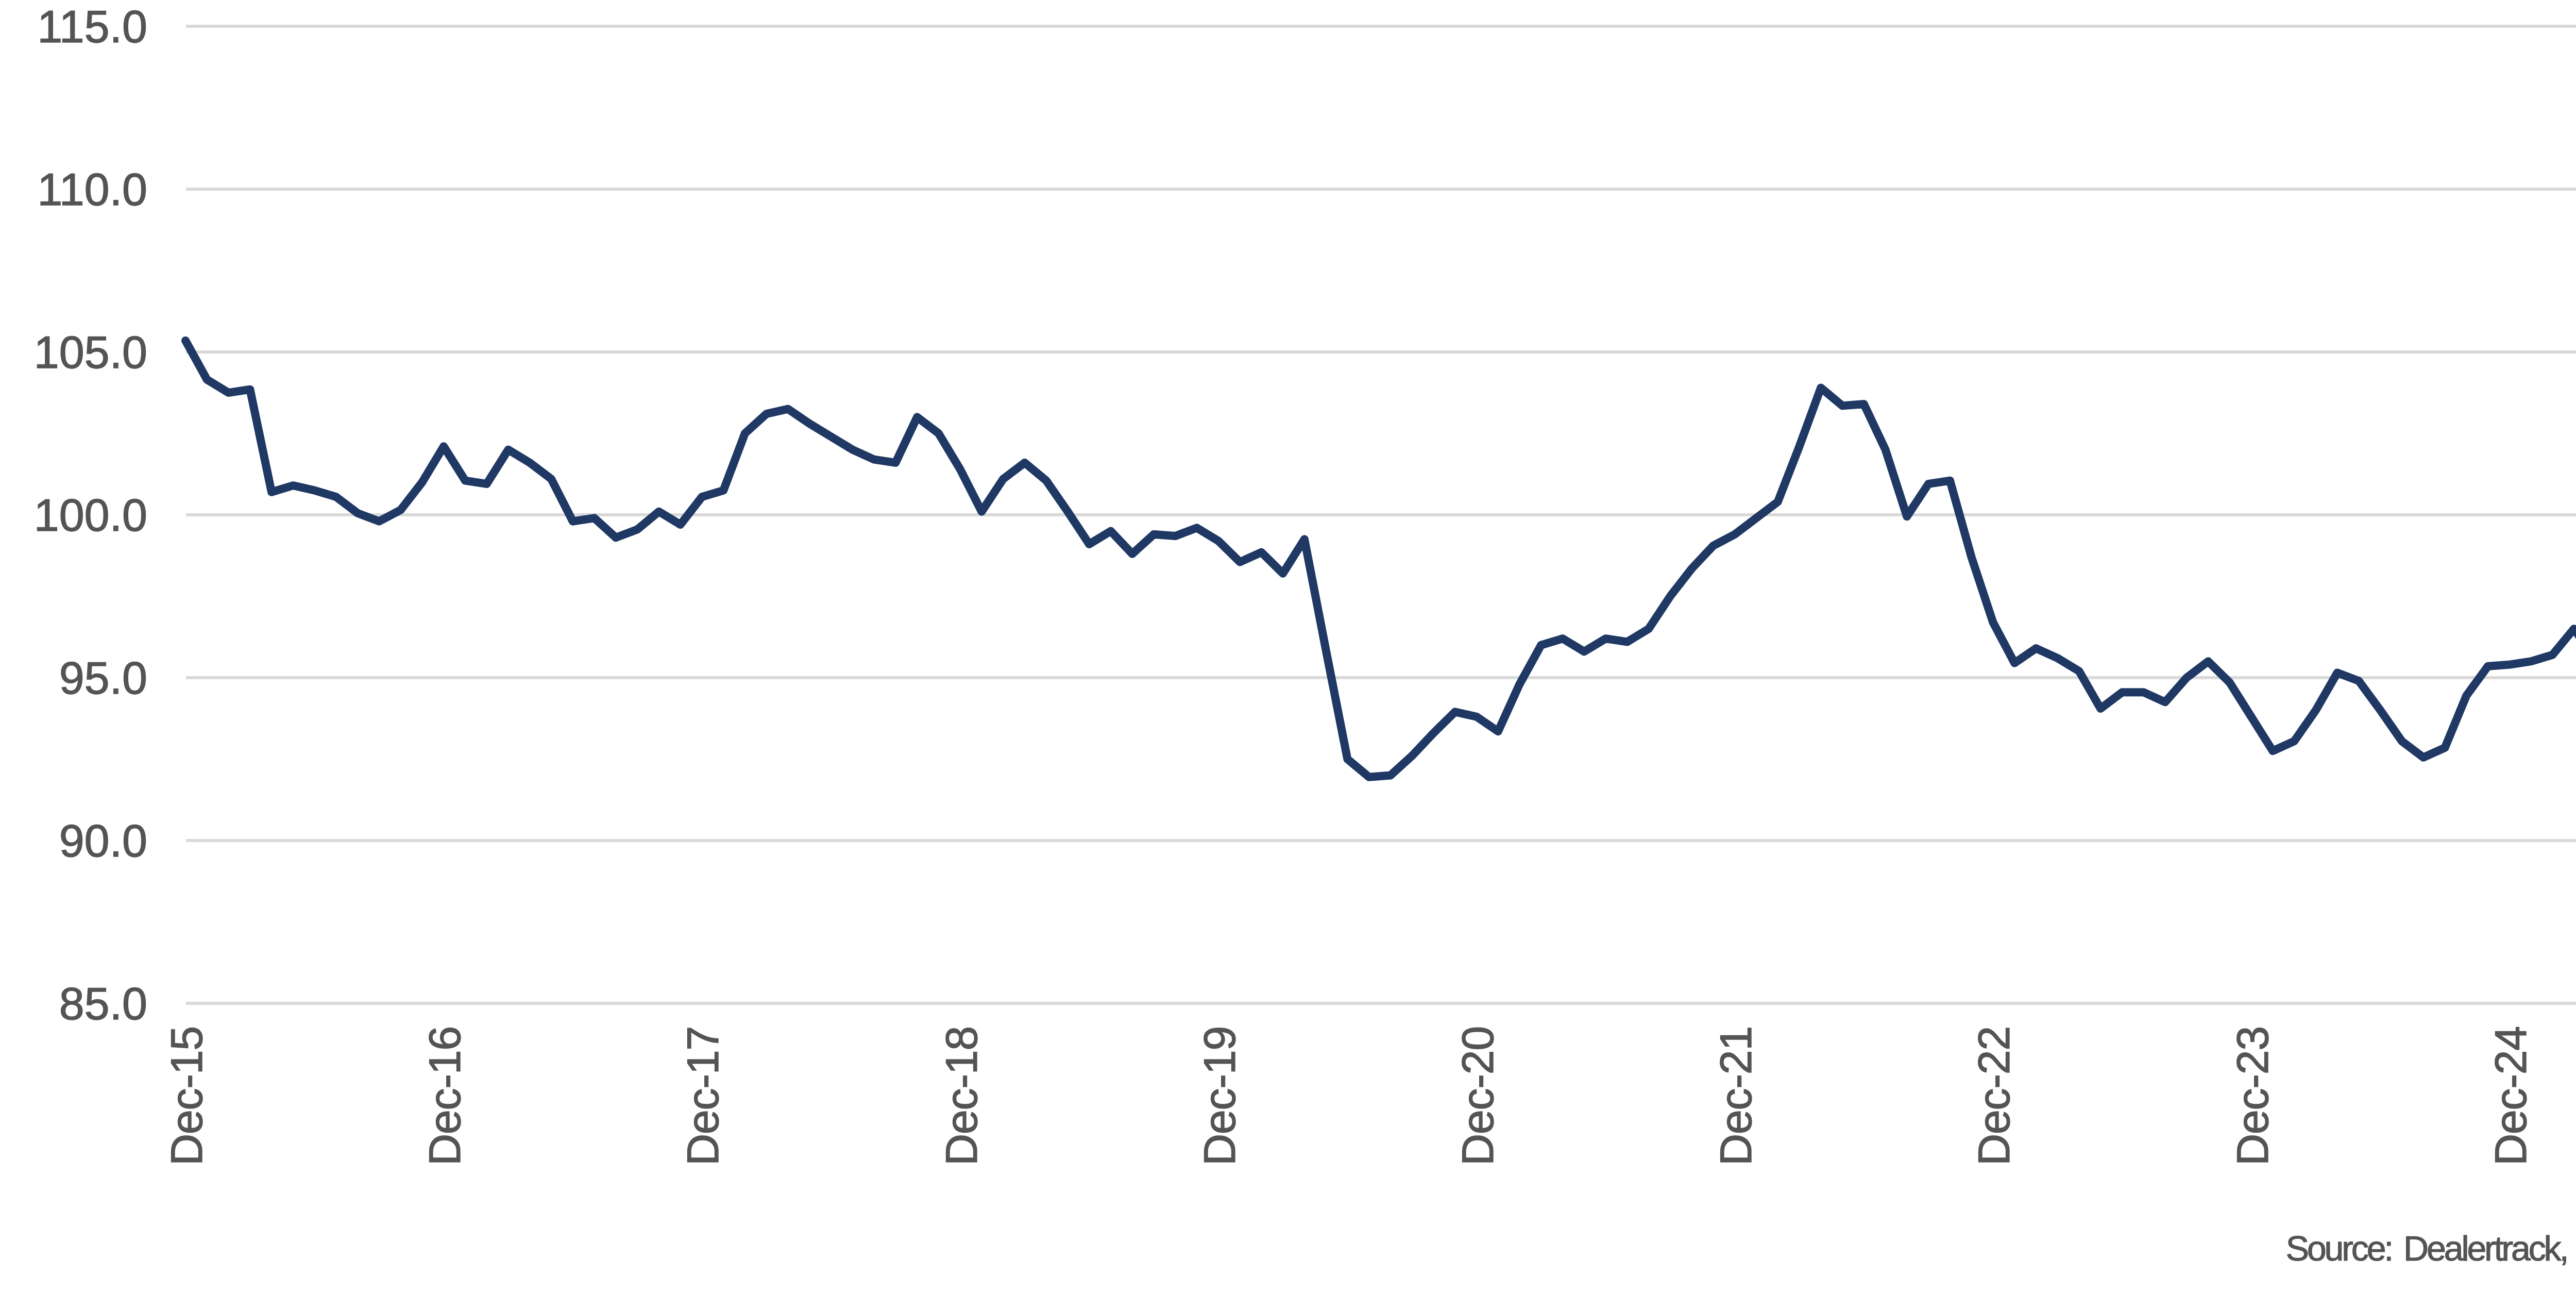 This screenshot has height=1311, width=2576. What do you see at coordinates (962, 1097) in the screenshot?
I see `svg-text: Dec-18` at bounding box center [962, 1097].